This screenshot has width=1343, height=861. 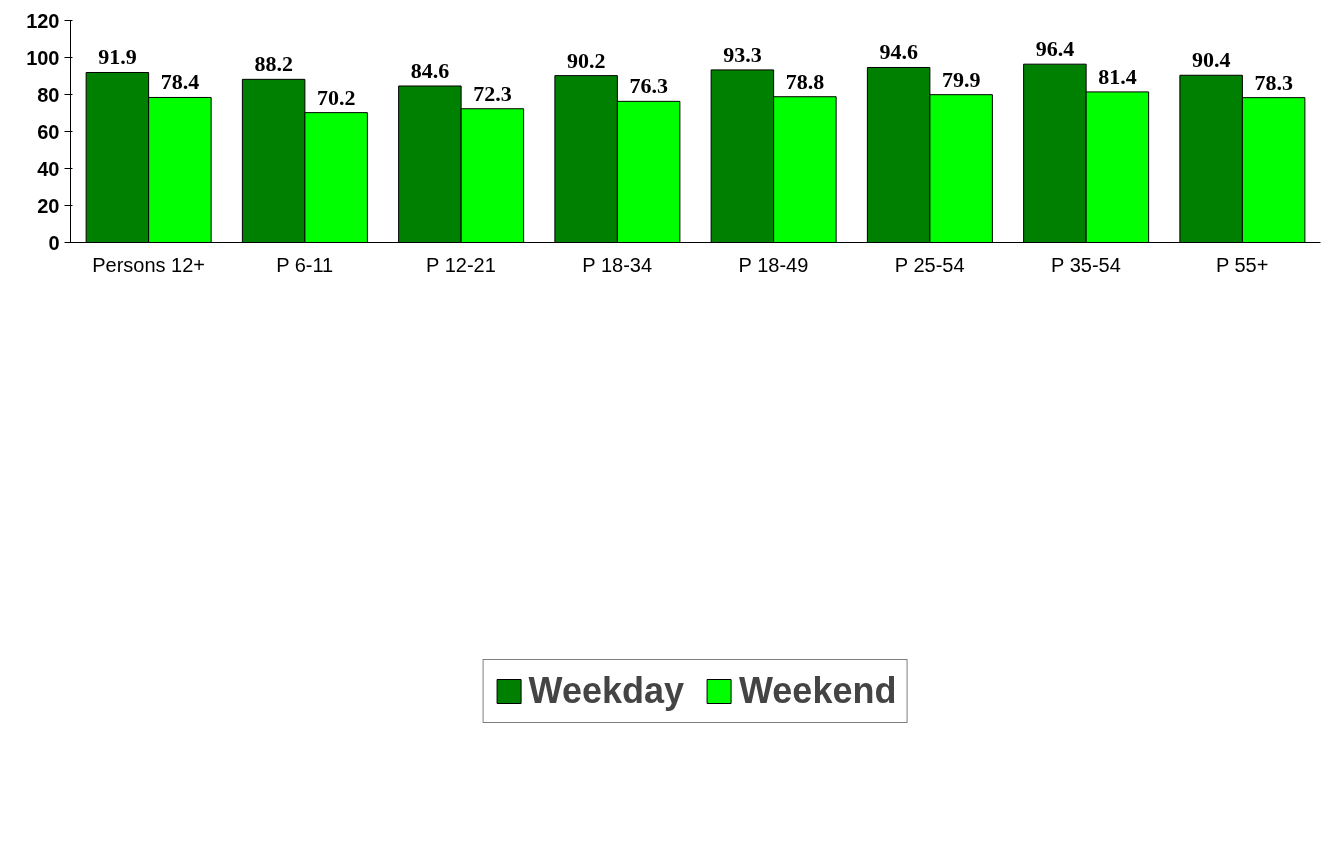 What do you see at coordinates (492, 93) in the screenshot?
I see `data-label: 72.3` at bounding box center [492, 93].